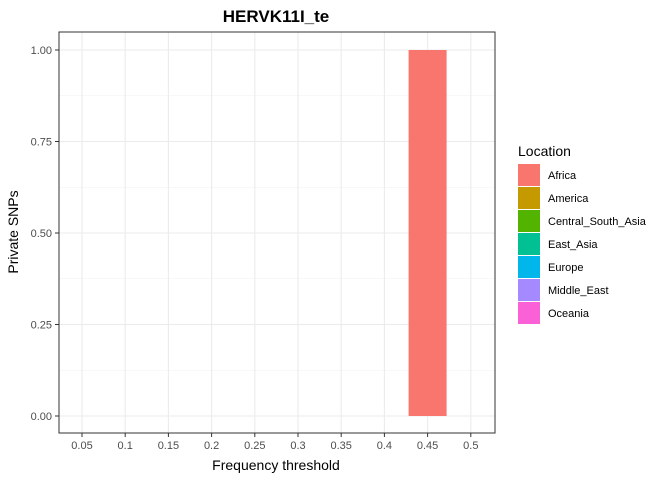  I want to click on legend-label: Middle_East, so click(578, 291).